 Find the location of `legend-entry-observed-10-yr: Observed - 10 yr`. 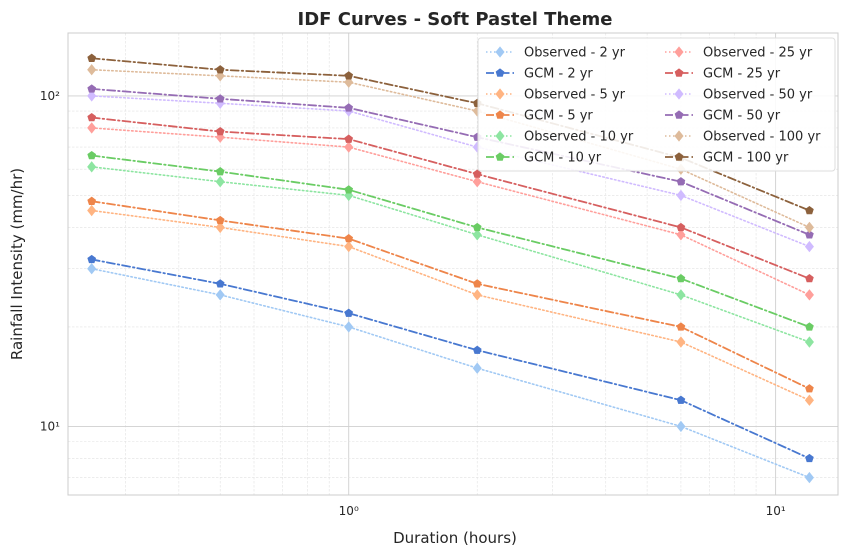

legend-entry-observed-10-yr: Observed - 10 yr is located at coordinates (560, 137).